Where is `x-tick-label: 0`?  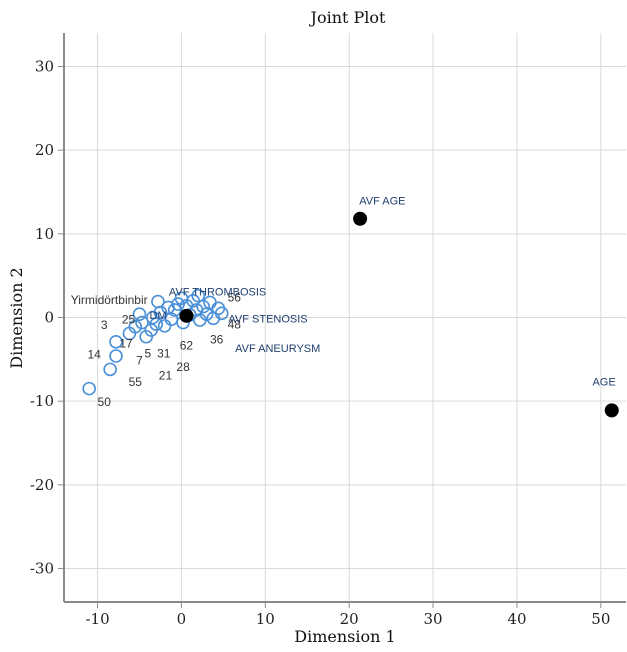
x-tick-label: 0 is located at coordinates (182, 619).